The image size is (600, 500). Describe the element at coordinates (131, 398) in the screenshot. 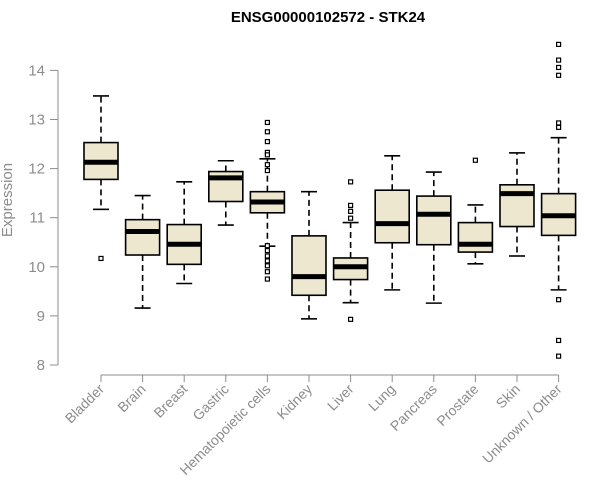

I see `x-category-label: Brain` at that location.